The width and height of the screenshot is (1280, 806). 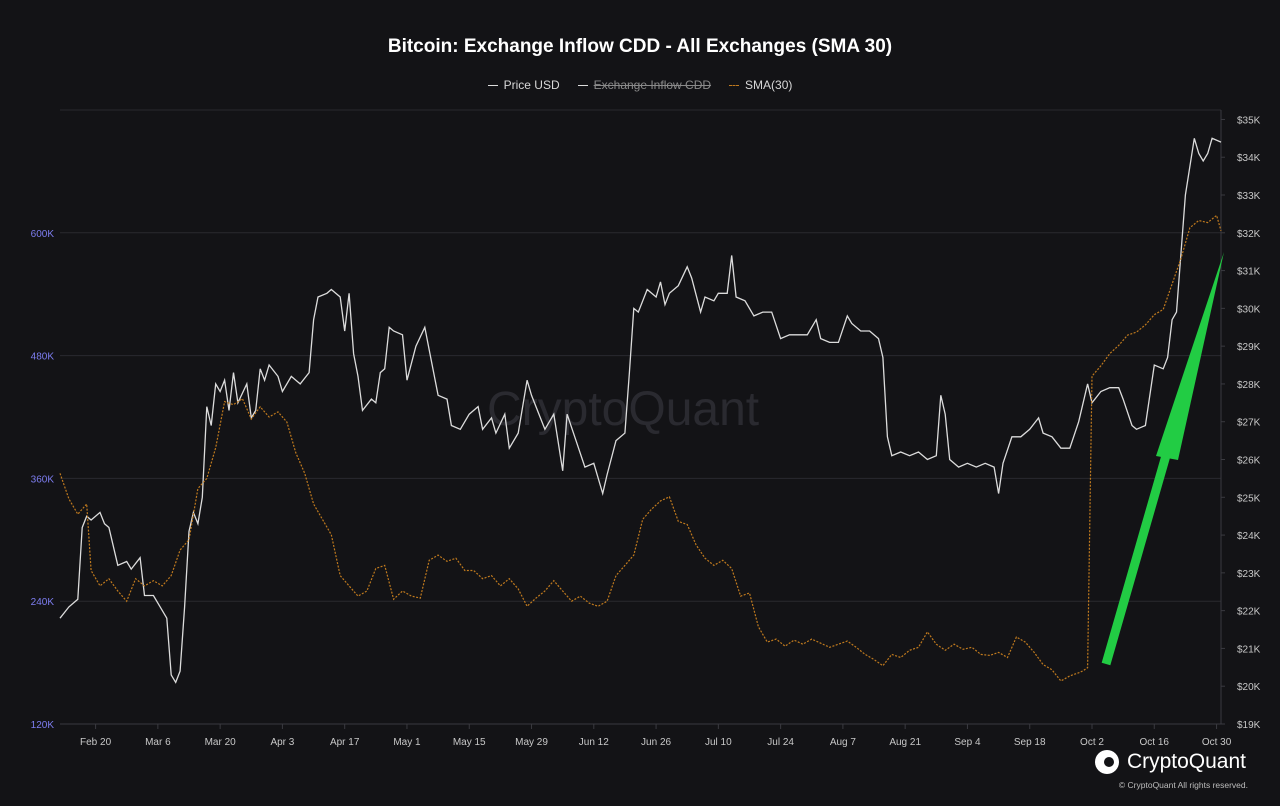 What do you see at coordinates (1249, 725) in the screenshot?
I see `right-axis-tick-label: $19K` at bounding box center [1249, 725].